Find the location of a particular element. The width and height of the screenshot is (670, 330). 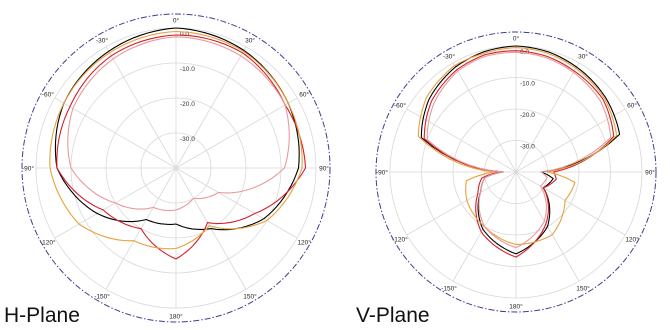

v-plane-angle-label: -150° is located at coordinates (449, 289).